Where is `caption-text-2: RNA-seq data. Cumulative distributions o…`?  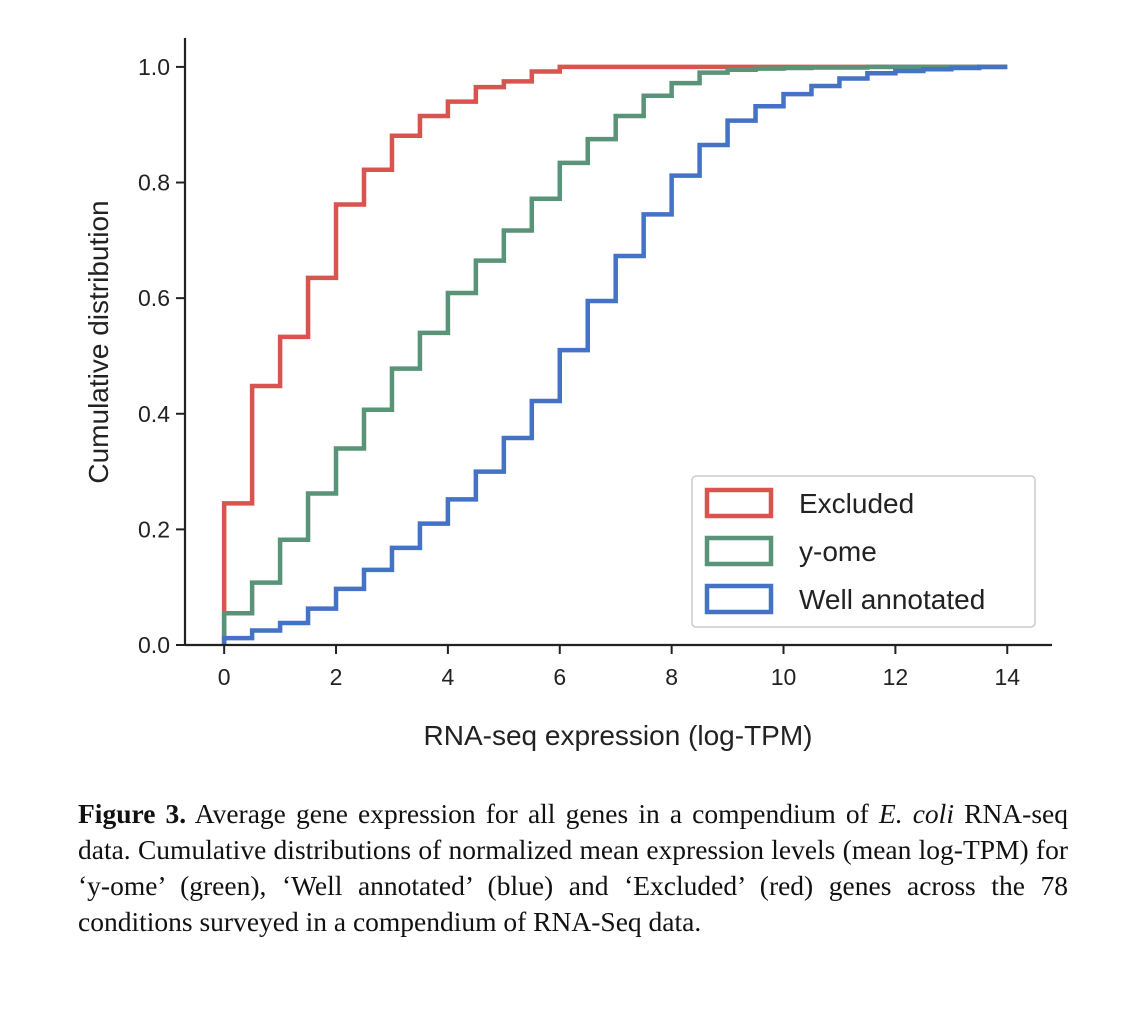 caption-text-2: RNA-seq data. Cumulative distributions o… is located at coordinates (573, 867).